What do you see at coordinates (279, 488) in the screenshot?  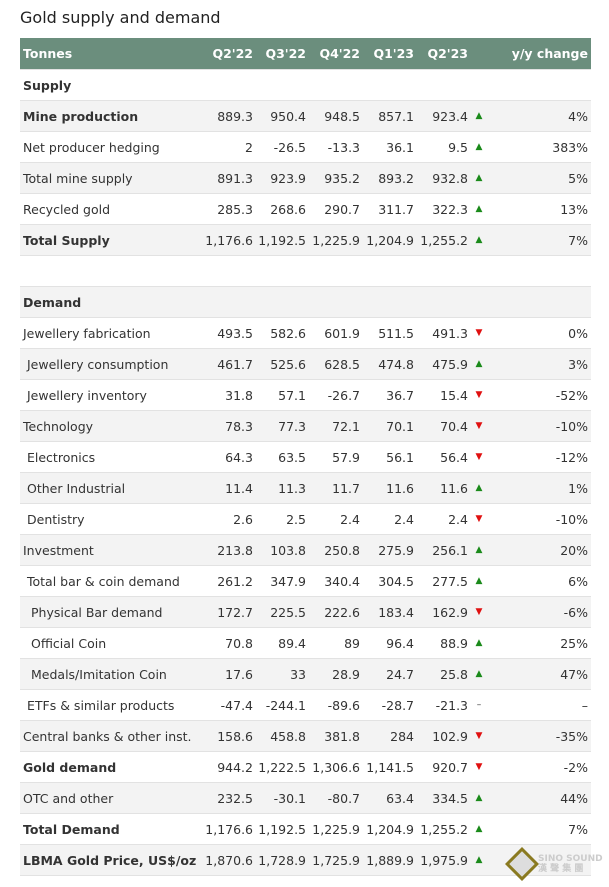 I see `cell-value: 11.3` at bounding box center [279, 488].